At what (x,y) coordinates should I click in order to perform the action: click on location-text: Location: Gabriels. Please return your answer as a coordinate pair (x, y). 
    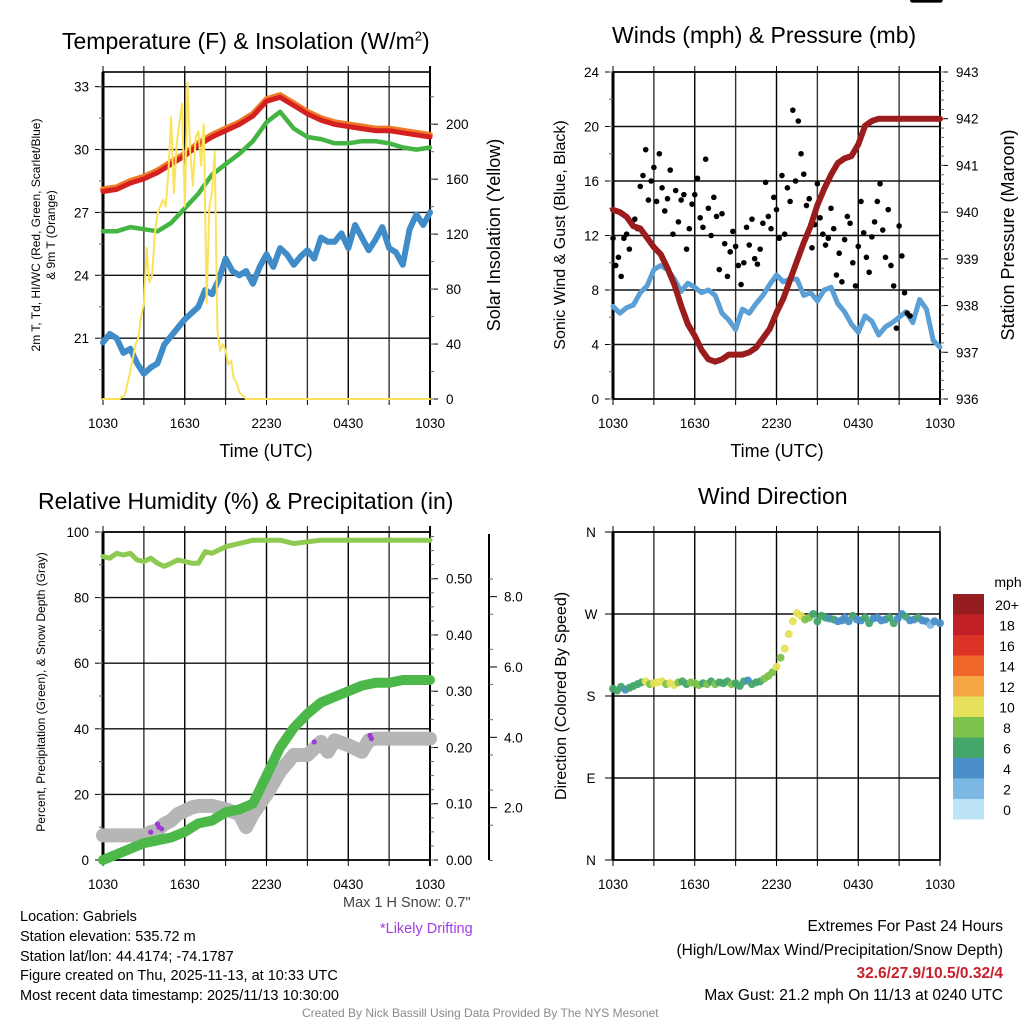
    Looking at the image, I should click on (78, 917).